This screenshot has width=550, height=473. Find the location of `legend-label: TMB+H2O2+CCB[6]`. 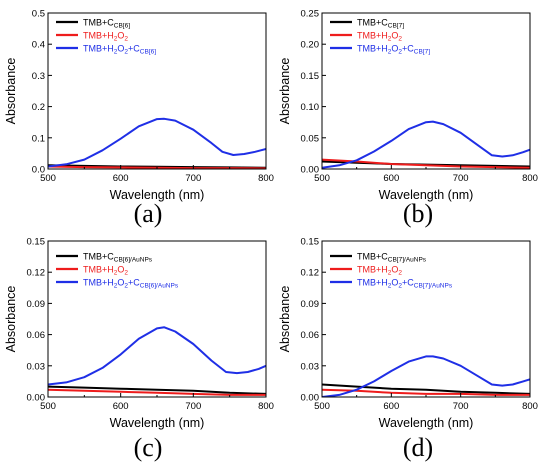

legend-label: TMB+H2O2+CCB[6] is located at coordinates (119, 50).